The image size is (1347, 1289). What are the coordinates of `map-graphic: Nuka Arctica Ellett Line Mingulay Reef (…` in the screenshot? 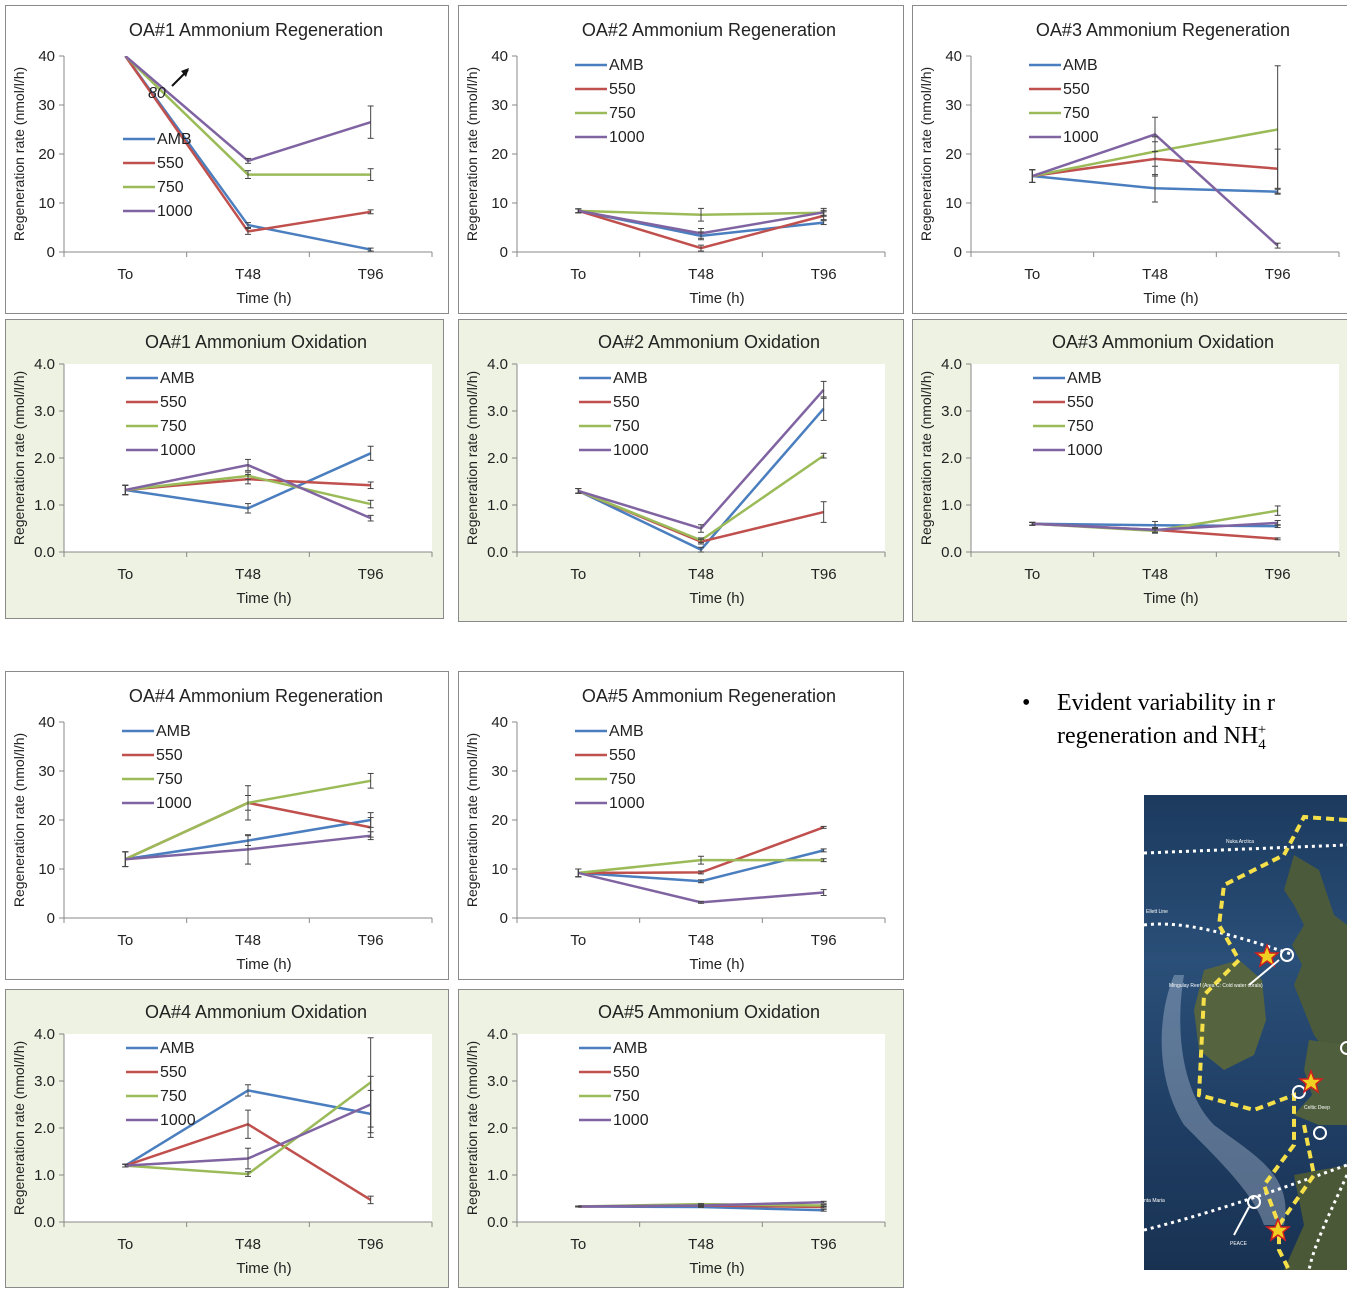 It's located at (1245, 1042).